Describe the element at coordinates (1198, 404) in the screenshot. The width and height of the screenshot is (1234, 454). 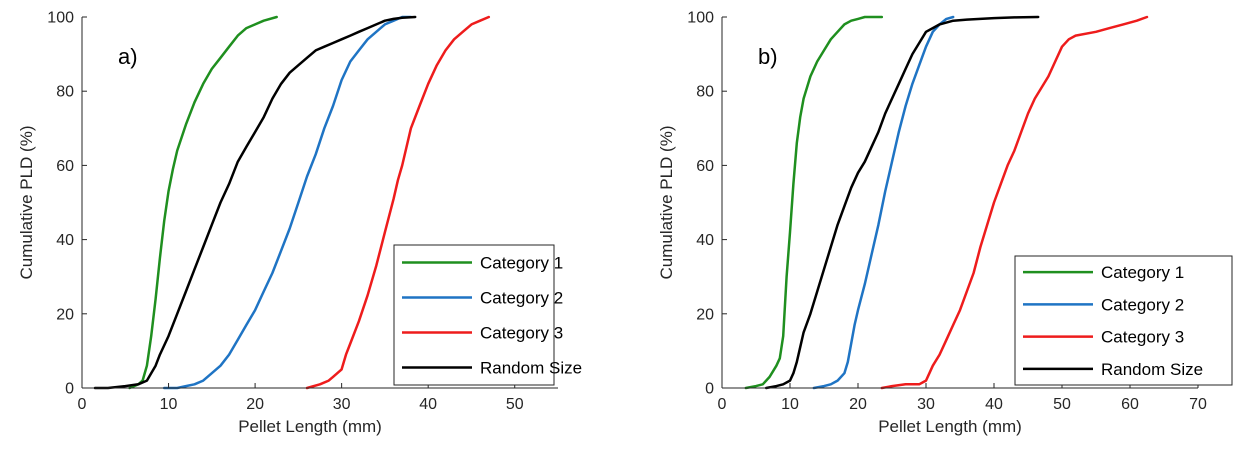
I see `x-tick-label: 70` at that location.